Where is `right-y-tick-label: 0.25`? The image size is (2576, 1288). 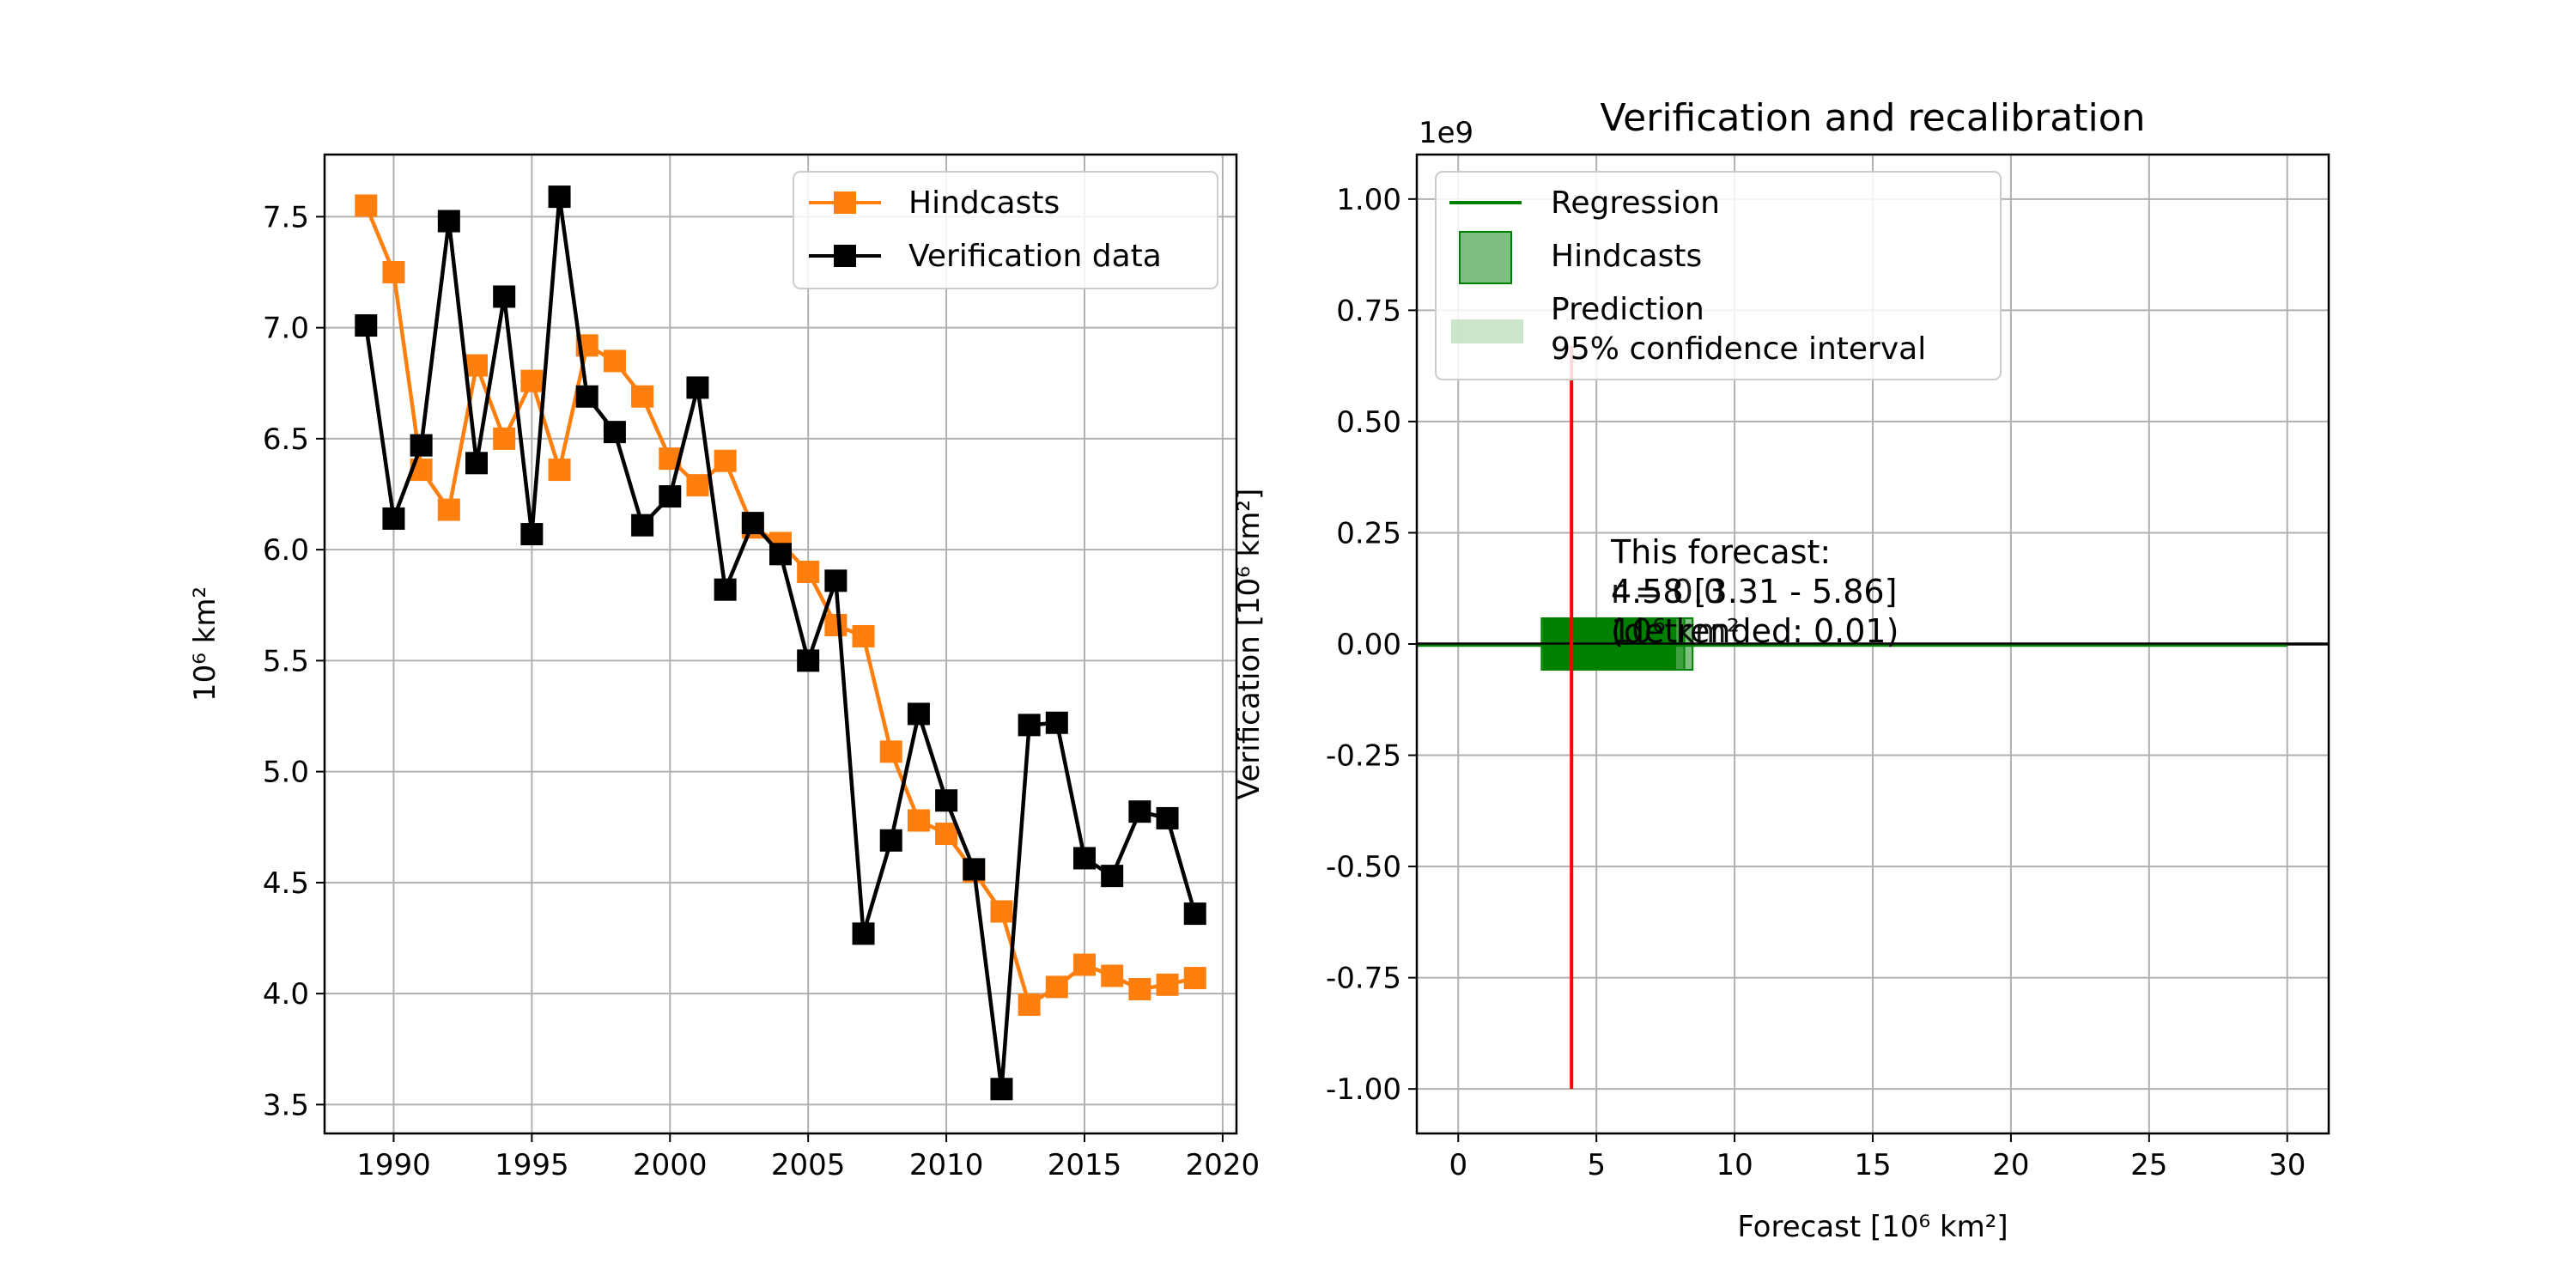 right-y-tick-label: 0.25 is located at coordinates (1368, 533).